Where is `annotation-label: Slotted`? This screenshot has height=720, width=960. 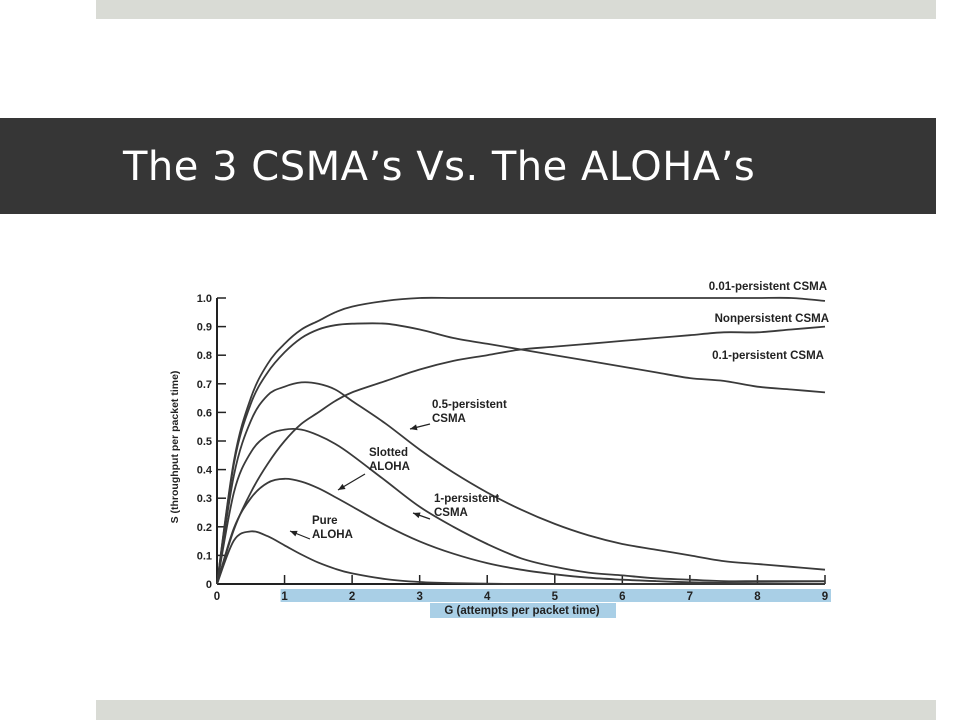 annotation-label: Slotted is located at coordinates (388, 453).